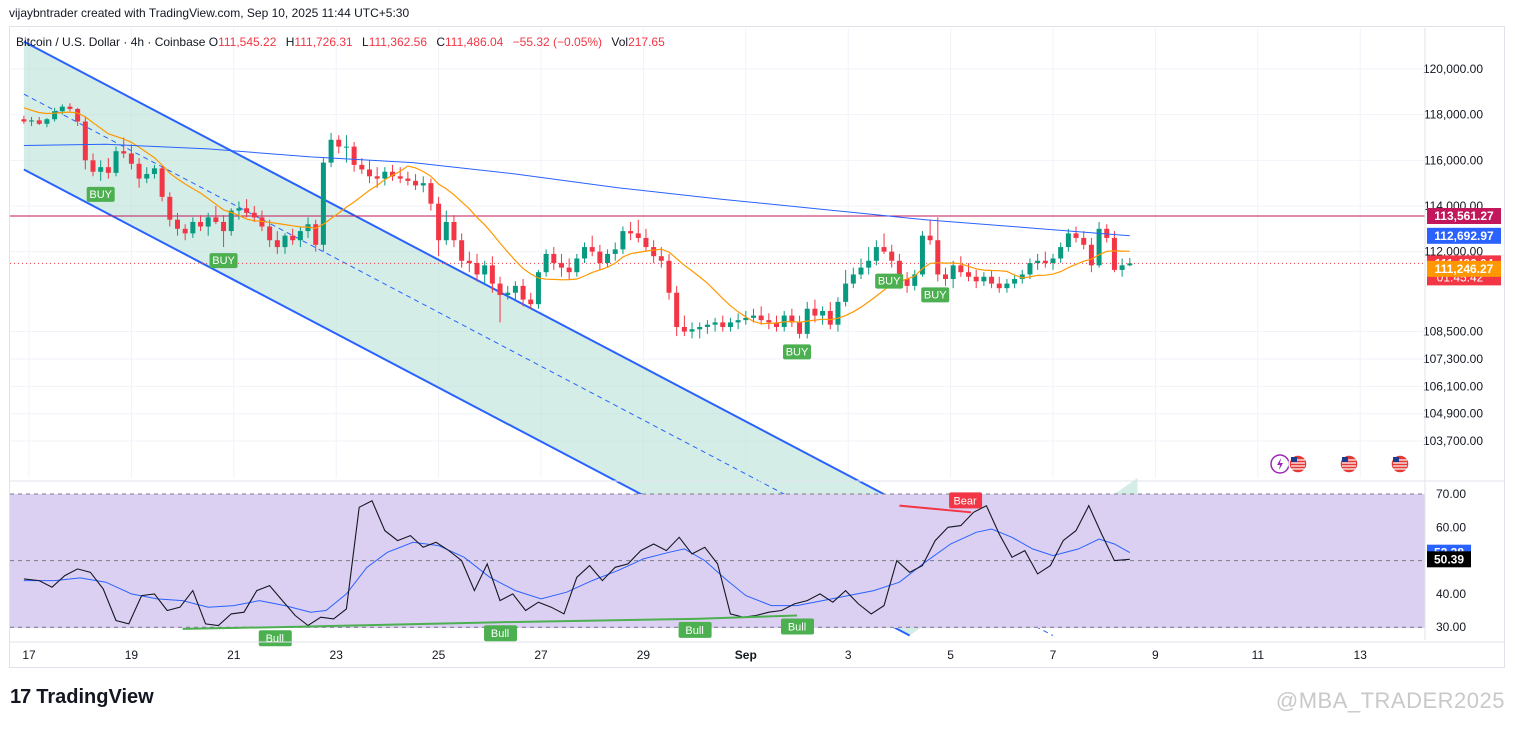  Describe the element at coordinates (132, 655) in the screenshot. I see `time-axis-tick: 19` at that location.